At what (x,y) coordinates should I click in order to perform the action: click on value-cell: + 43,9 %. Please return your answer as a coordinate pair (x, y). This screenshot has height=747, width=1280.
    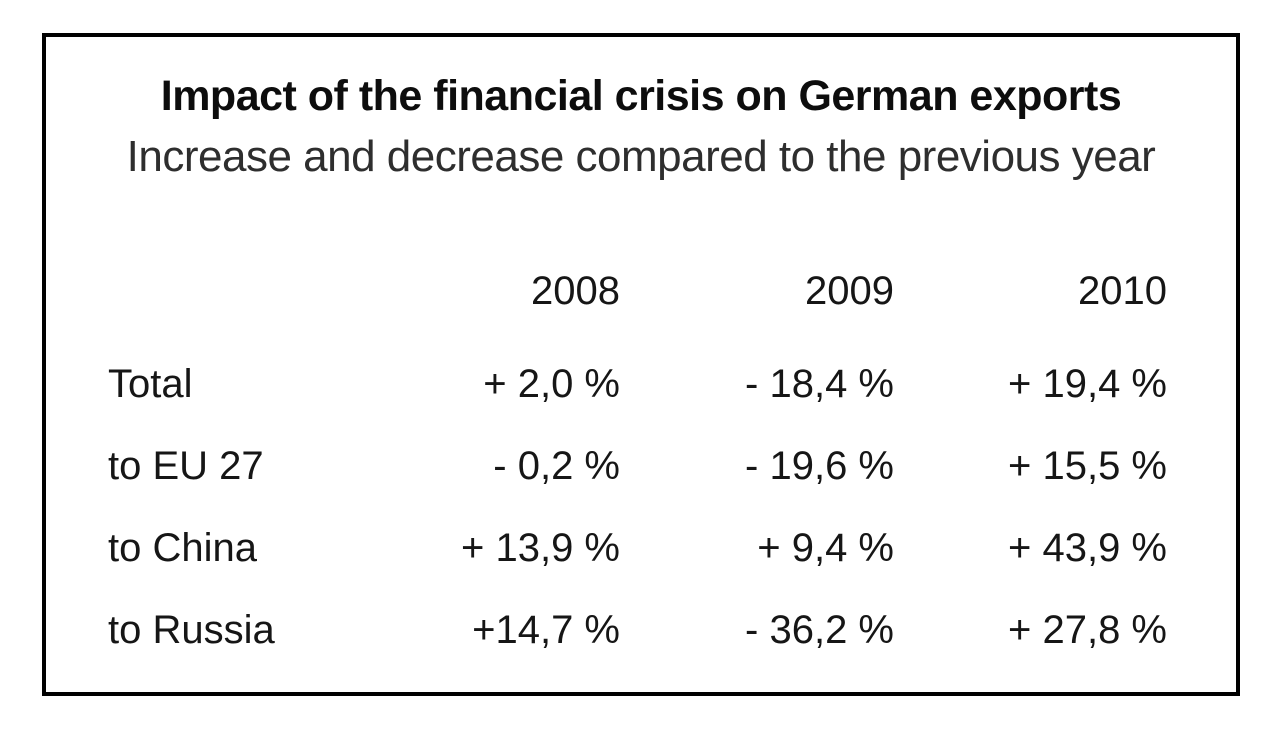
    Looking at the image, I should click on (1087, 548).